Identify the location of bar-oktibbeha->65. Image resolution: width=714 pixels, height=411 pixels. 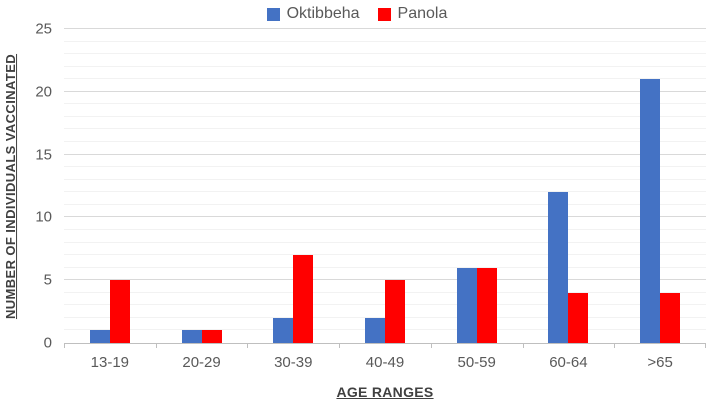
(650, 211).